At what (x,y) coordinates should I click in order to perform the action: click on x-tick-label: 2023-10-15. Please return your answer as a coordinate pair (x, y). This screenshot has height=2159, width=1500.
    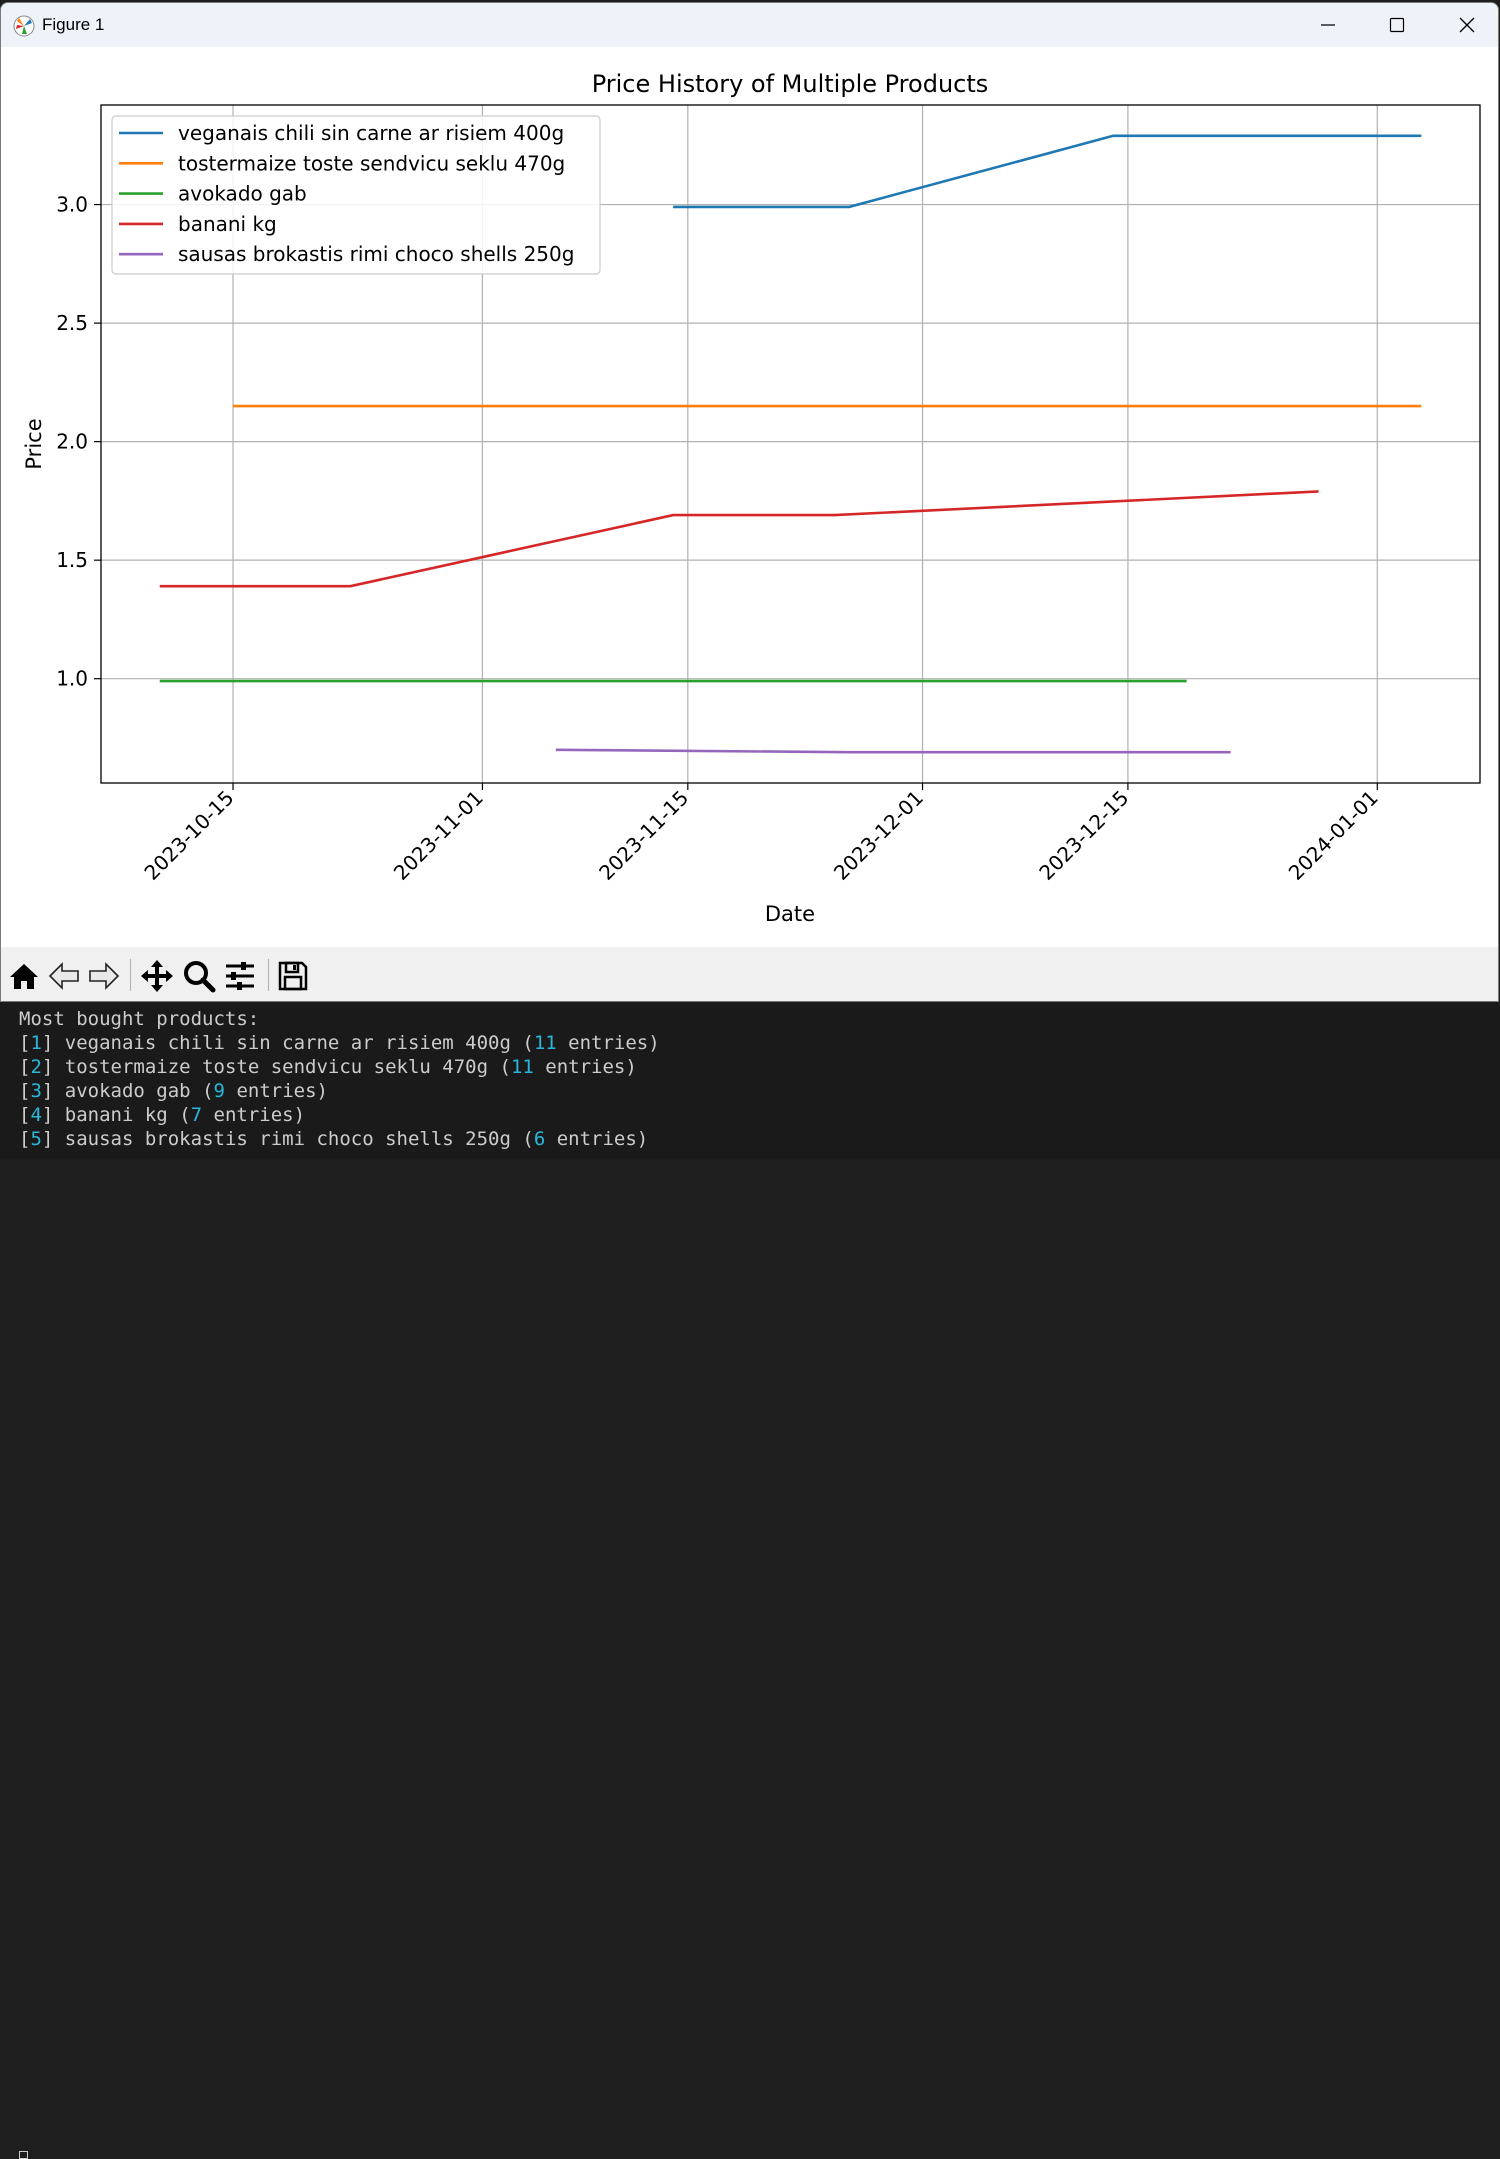
    Looking at the image, I should click on (188, 835).